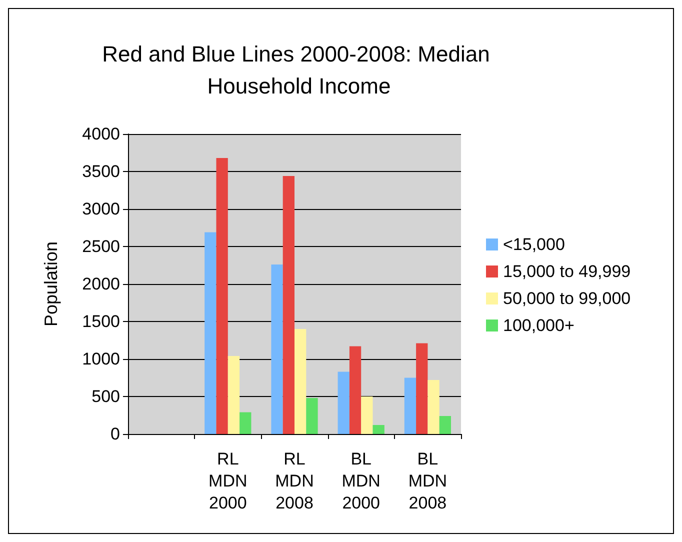 This screenshot has width=682, height=542. What do you see at coordinates (567, 298) in the screenshot?
I see `legend-label: 50,000 to 99,000` at bounding box center [567, 298].